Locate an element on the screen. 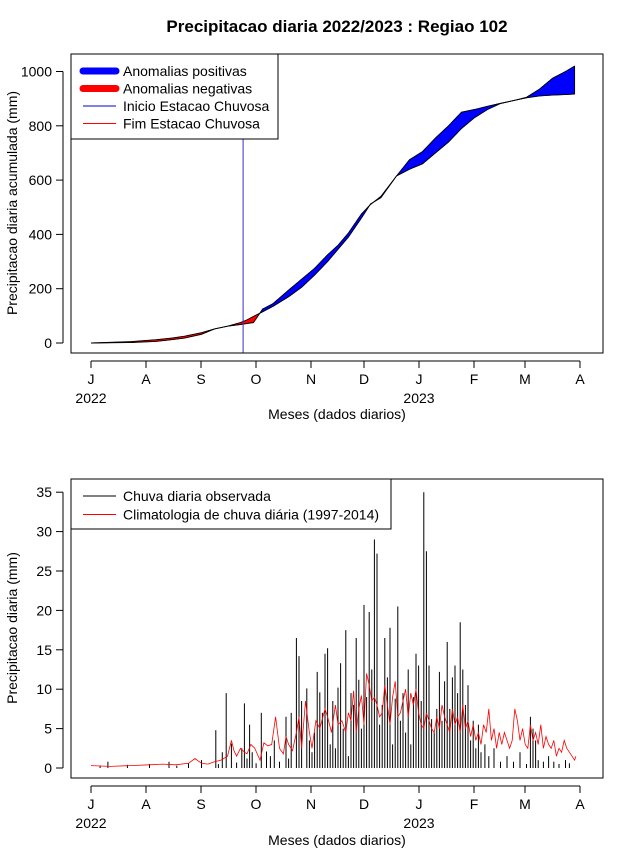 This screenshot has height=850, width=640. y-tick-label: 10 is located at coordinates (44, 689).